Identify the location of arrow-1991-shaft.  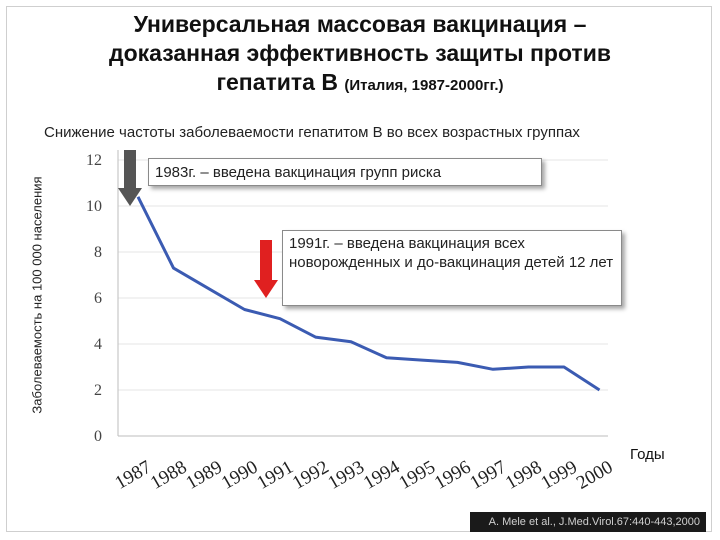
(266, 260).